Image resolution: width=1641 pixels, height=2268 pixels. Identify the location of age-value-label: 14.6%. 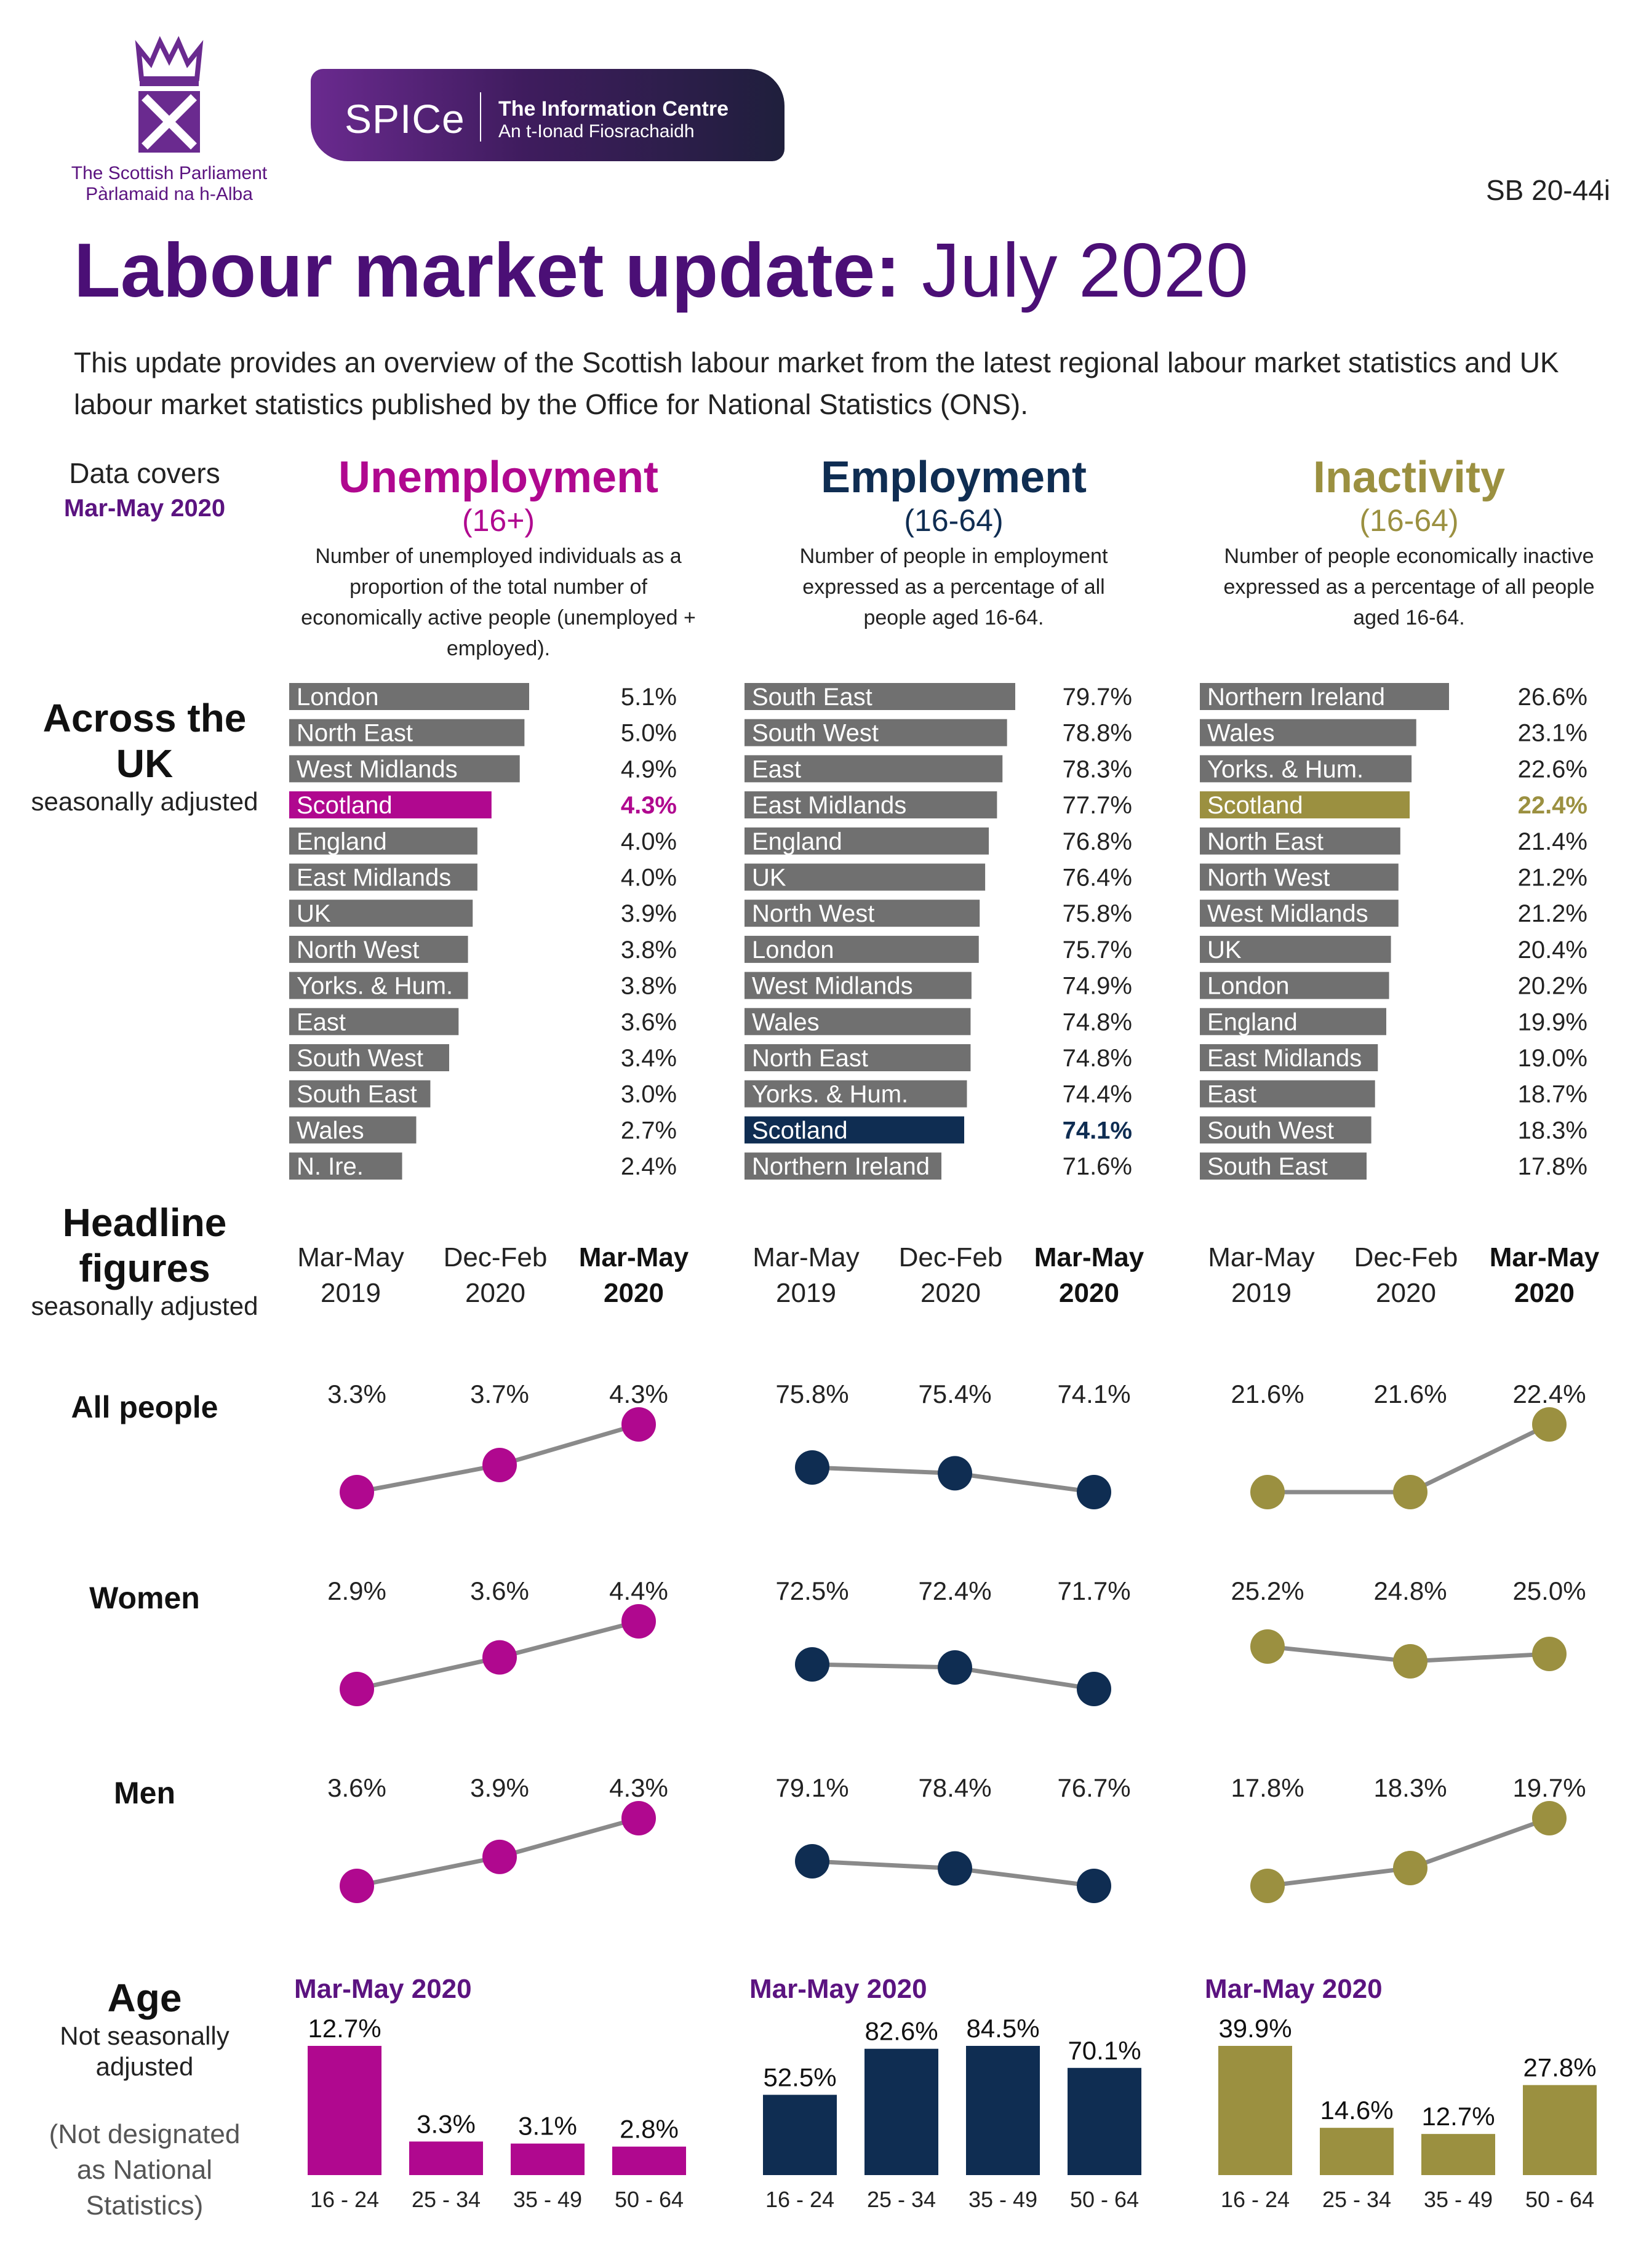
(1356, 2110).